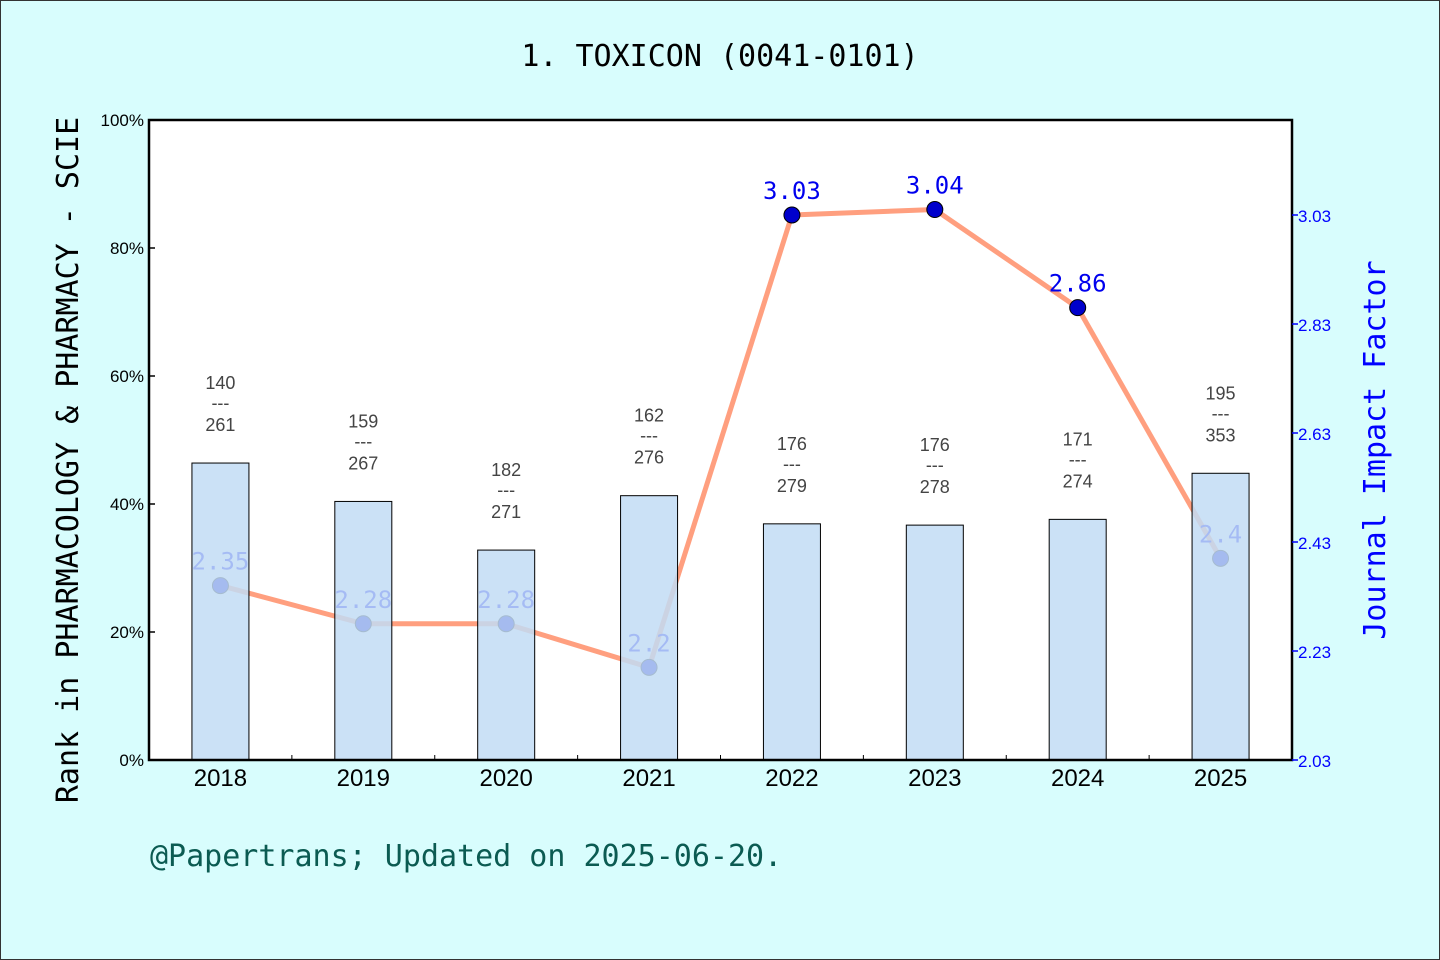  Describe the element at coordinates (1314, 325) in the screenshot. I see `y2-tick-label: 2.83` at that location.